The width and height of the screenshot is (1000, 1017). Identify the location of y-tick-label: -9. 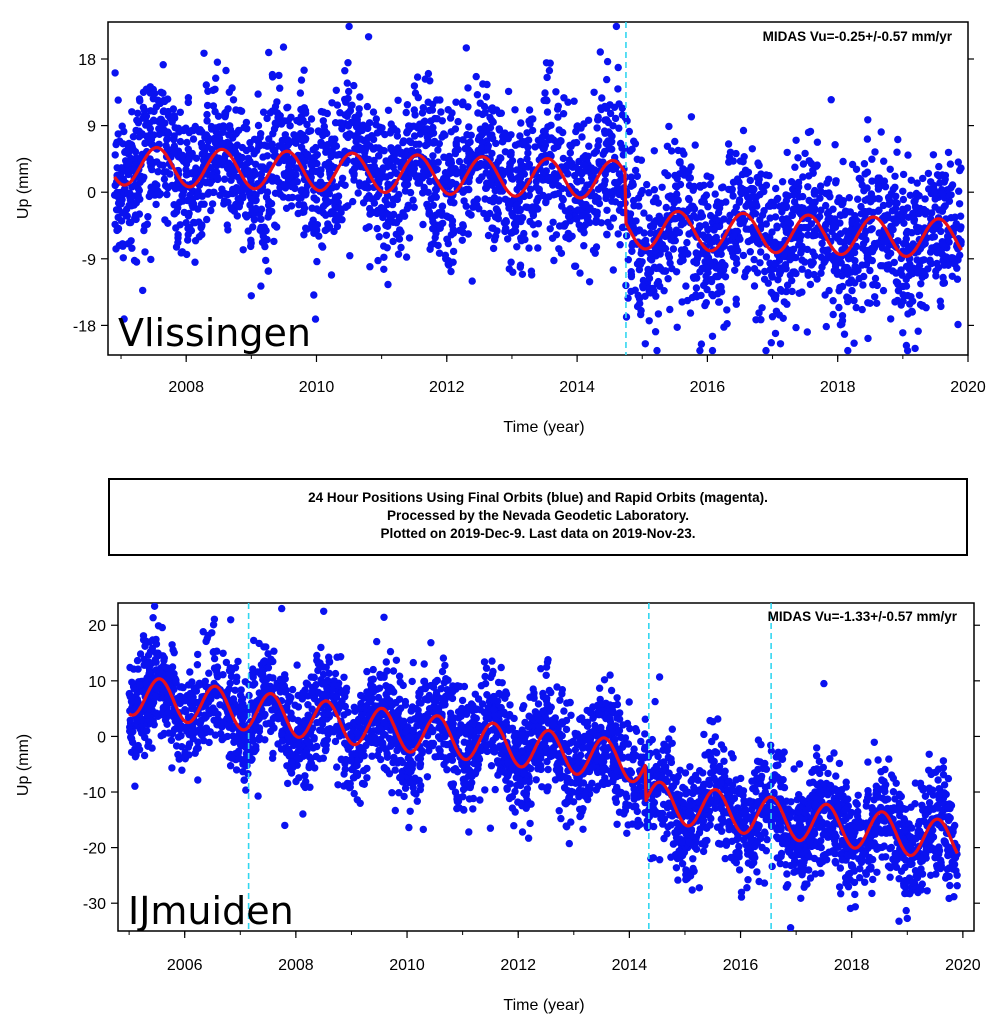
(89, 260).